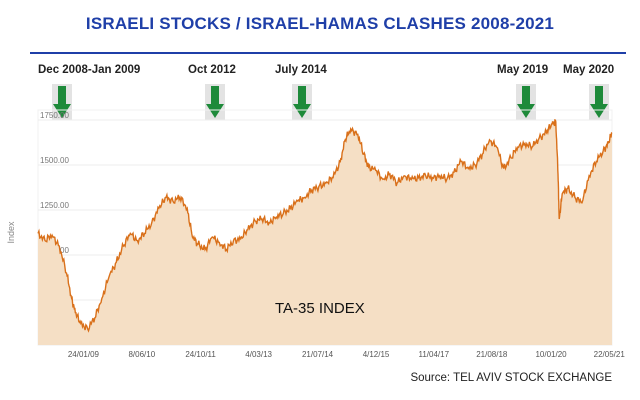 The width and height of the screenshot is (640, 400). Describe the element at coordinates (11, 232) in the screenshot. I see `y-axis-title: Index` at that location.